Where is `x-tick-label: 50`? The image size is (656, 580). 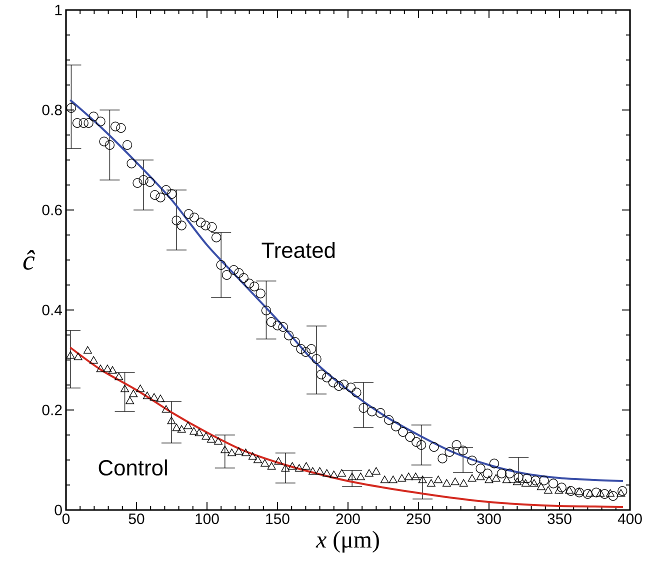 x-tick-label: 50 is located at coordinates (136, 519).